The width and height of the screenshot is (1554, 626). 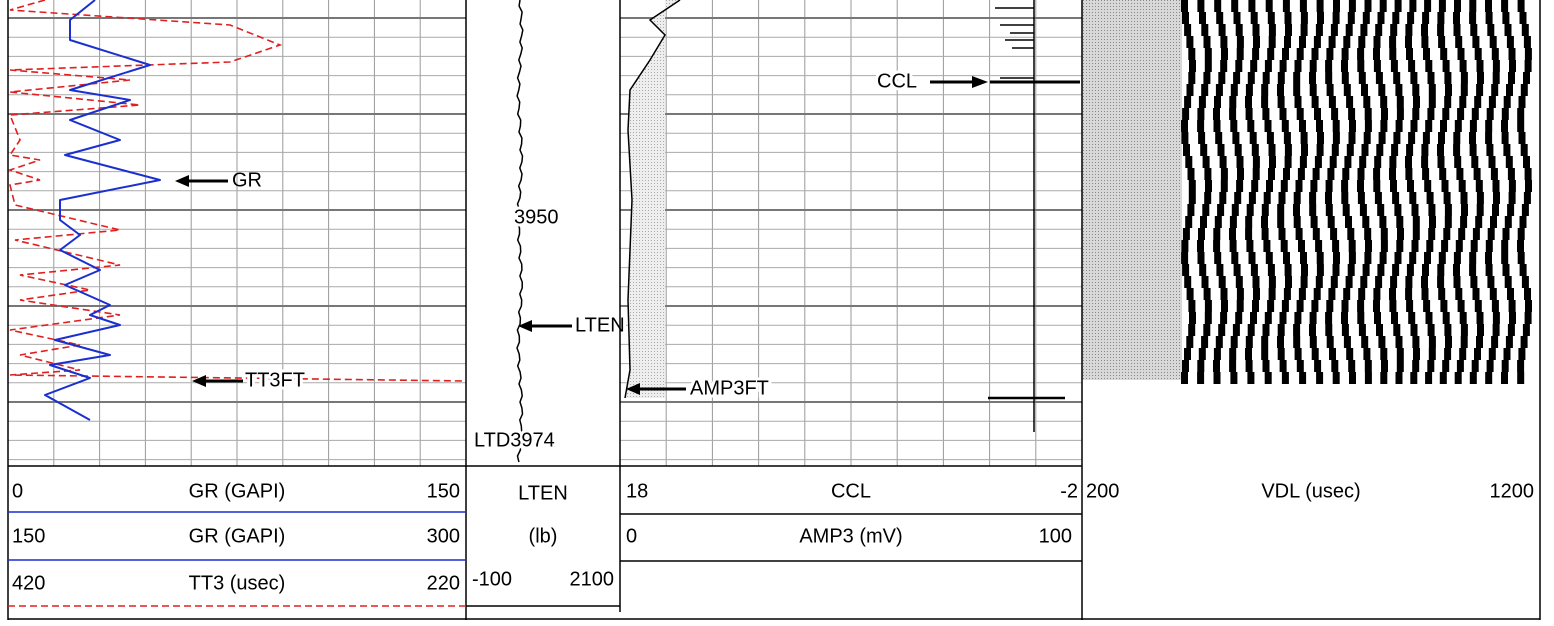 I want to click on curve-name: TT3 (usec), so click(x=237, y=583).